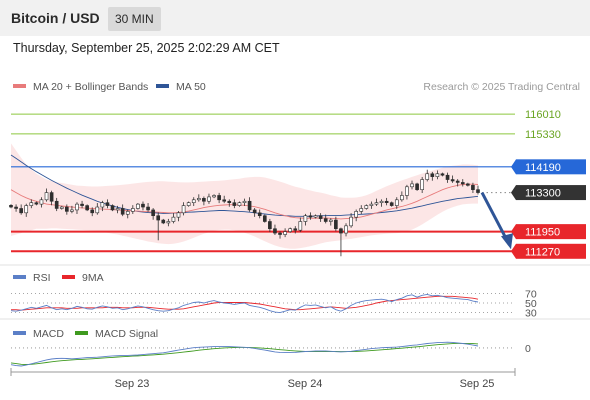  What do you see at coordinates (513, 167) in the screenshot?
I see `level-label-pointer-pivot` at bounding box center [513, 167].